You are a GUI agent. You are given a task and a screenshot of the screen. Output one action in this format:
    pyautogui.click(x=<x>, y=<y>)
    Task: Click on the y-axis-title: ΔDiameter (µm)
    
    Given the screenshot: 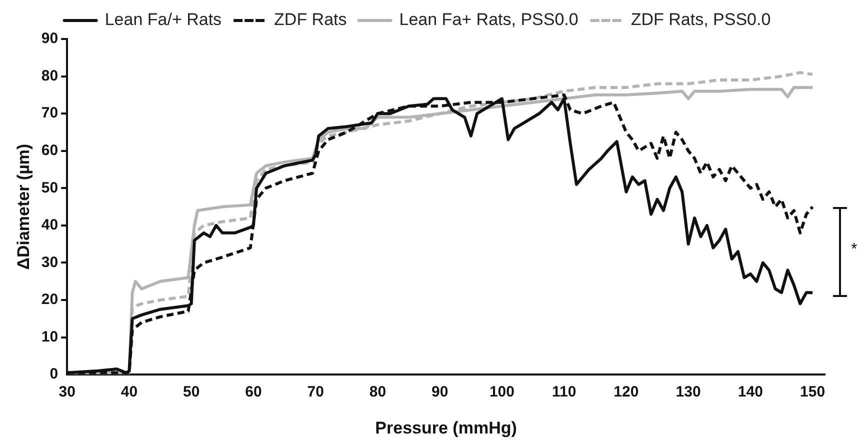 What is the action you would take?
    pyautogui.click(x=23, y=207)
    